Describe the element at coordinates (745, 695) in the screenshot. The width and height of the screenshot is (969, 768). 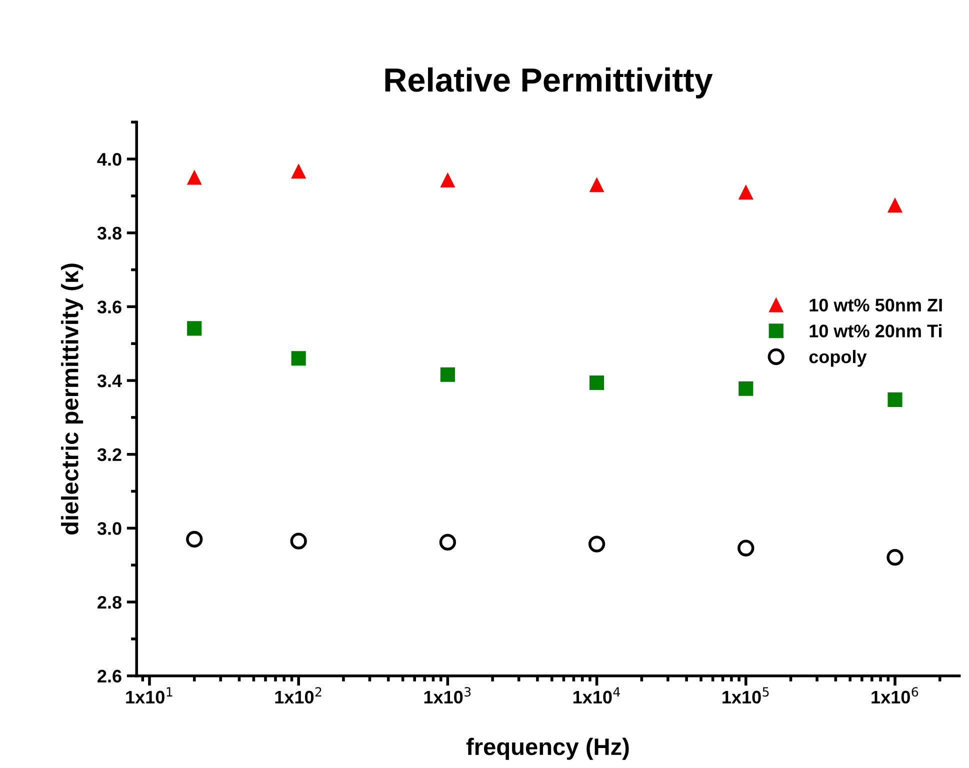
I see `x-tick-label: 1x10$^{5}$` at that location.